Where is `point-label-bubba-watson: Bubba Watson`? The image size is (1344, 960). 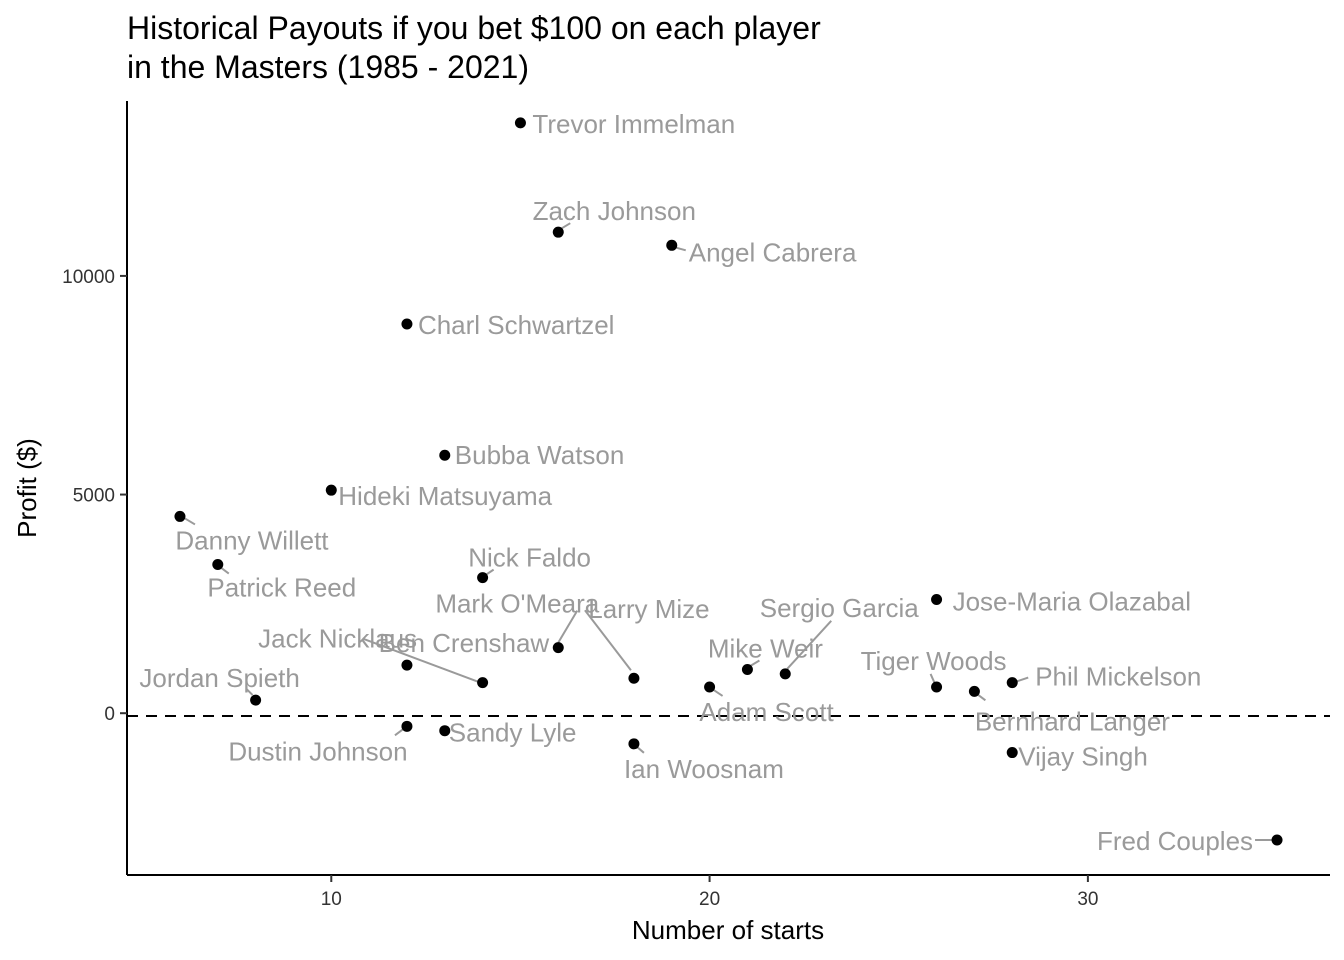 point-label-bubba-watson: Bubba Watson is located at coordinates (540, 455).